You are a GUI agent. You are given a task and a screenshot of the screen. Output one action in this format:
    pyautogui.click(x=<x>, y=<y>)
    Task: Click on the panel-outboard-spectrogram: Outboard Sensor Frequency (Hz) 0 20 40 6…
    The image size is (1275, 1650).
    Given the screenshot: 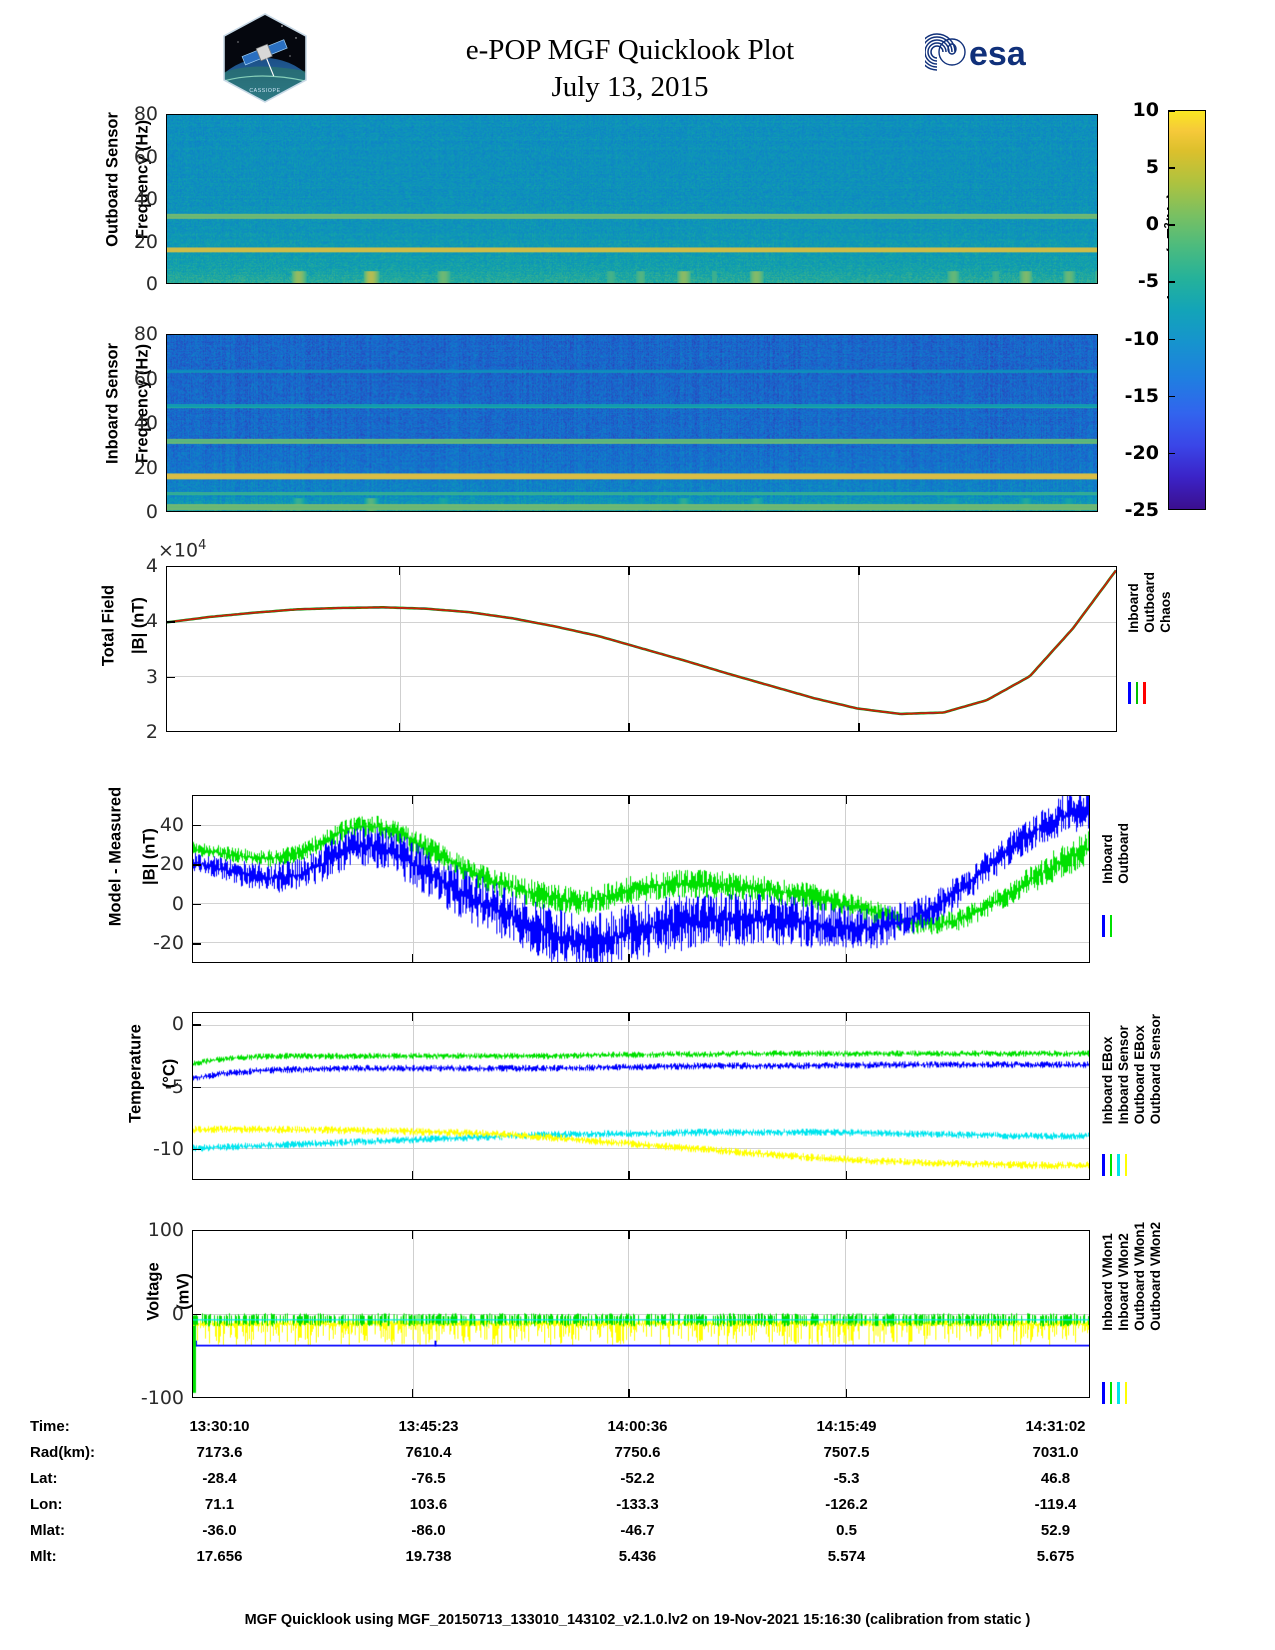 What is the action you would take?
    pyautogui.click(x=601, y=199)
    